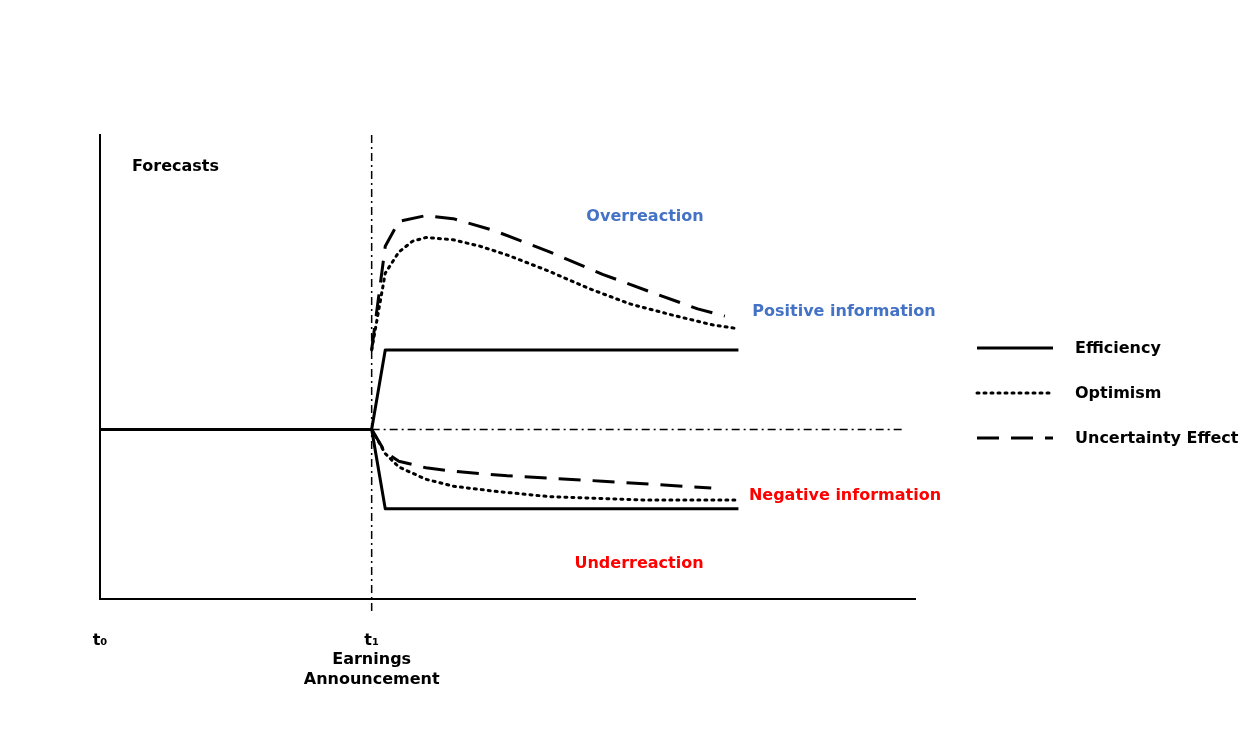 This screenshot has height=731, width=1255. What do you see at coordinates (1157, 437) in the screenshot?
I see `legend-label: Uncertainty Effect` at bounding box center [1157, 437].